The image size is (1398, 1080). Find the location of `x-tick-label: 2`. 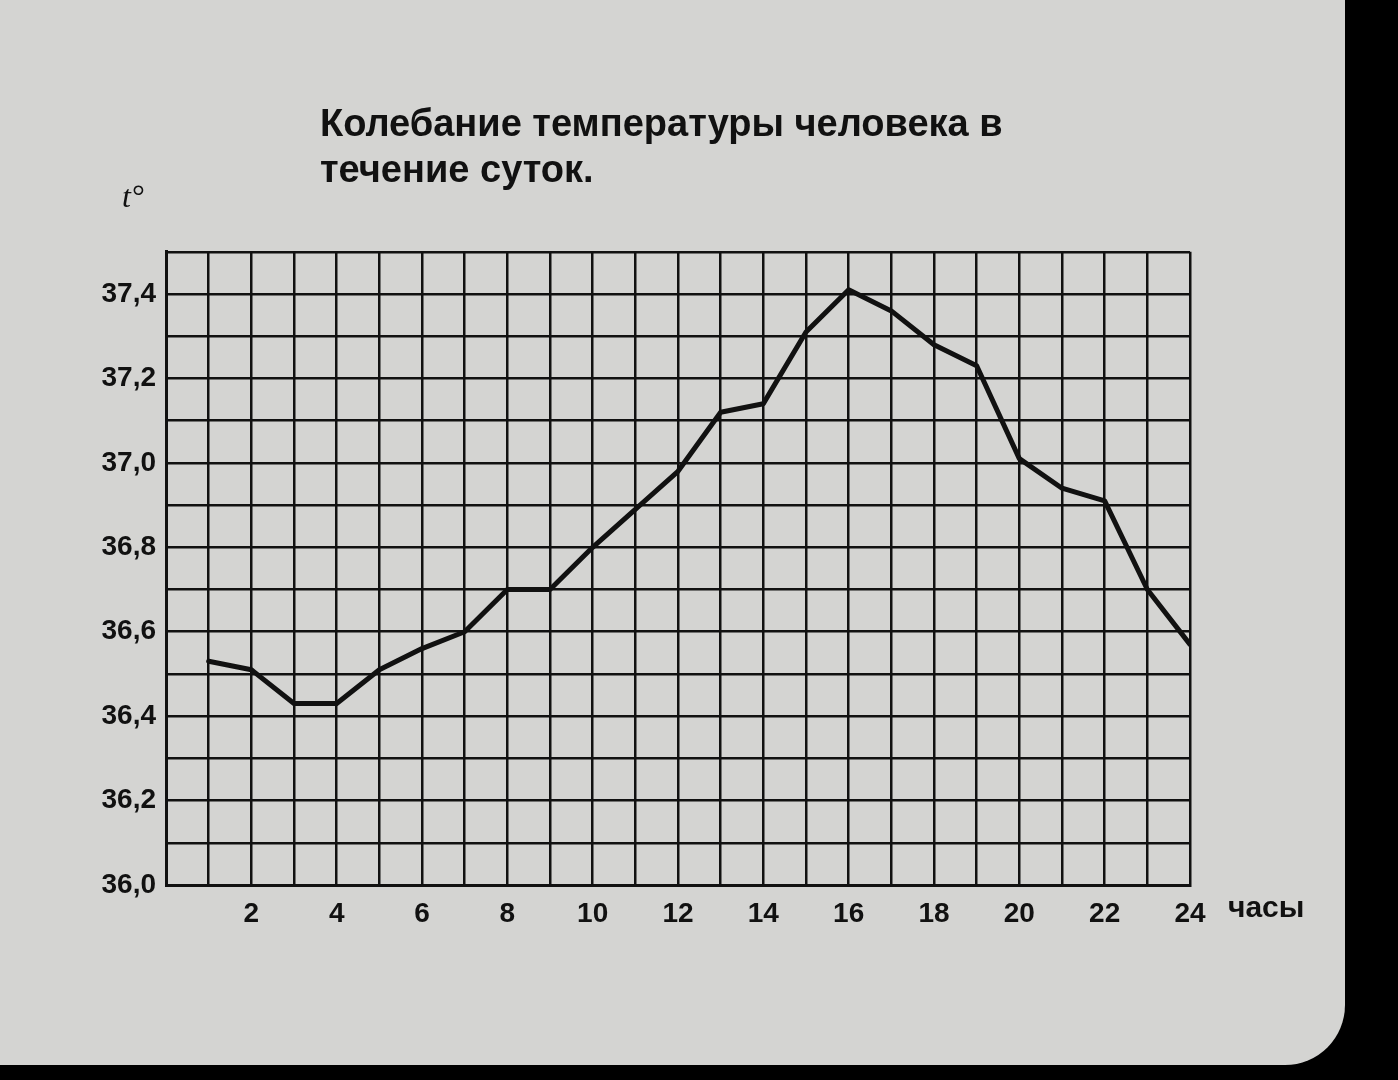

x-tick-label: 2 is located at coordinates (251, 912).